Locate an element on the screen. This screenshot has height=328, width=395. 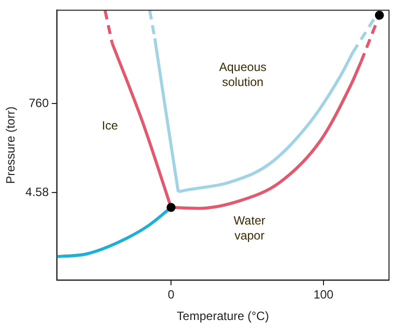
annotation: Water vapor is located at coordinates (250, 228).